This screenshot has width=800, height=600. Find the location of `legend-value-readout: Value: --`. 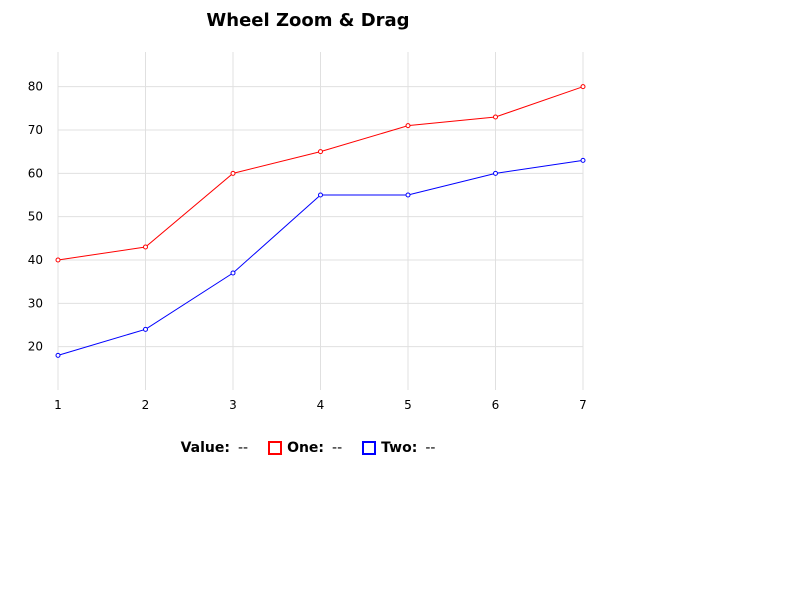

legend-value-readout: Value: -- is located at coordinates (215, 448).